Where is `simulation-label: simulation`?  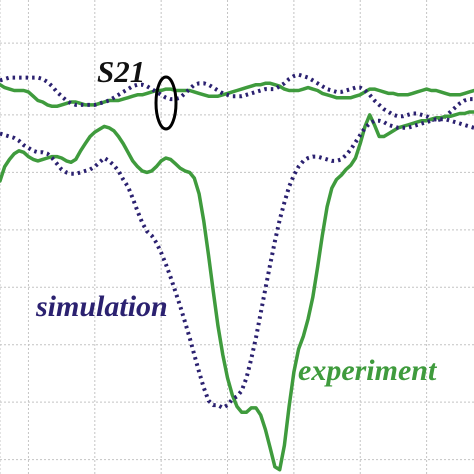 simulation-label: simulation is located at coordinates (101, 306).